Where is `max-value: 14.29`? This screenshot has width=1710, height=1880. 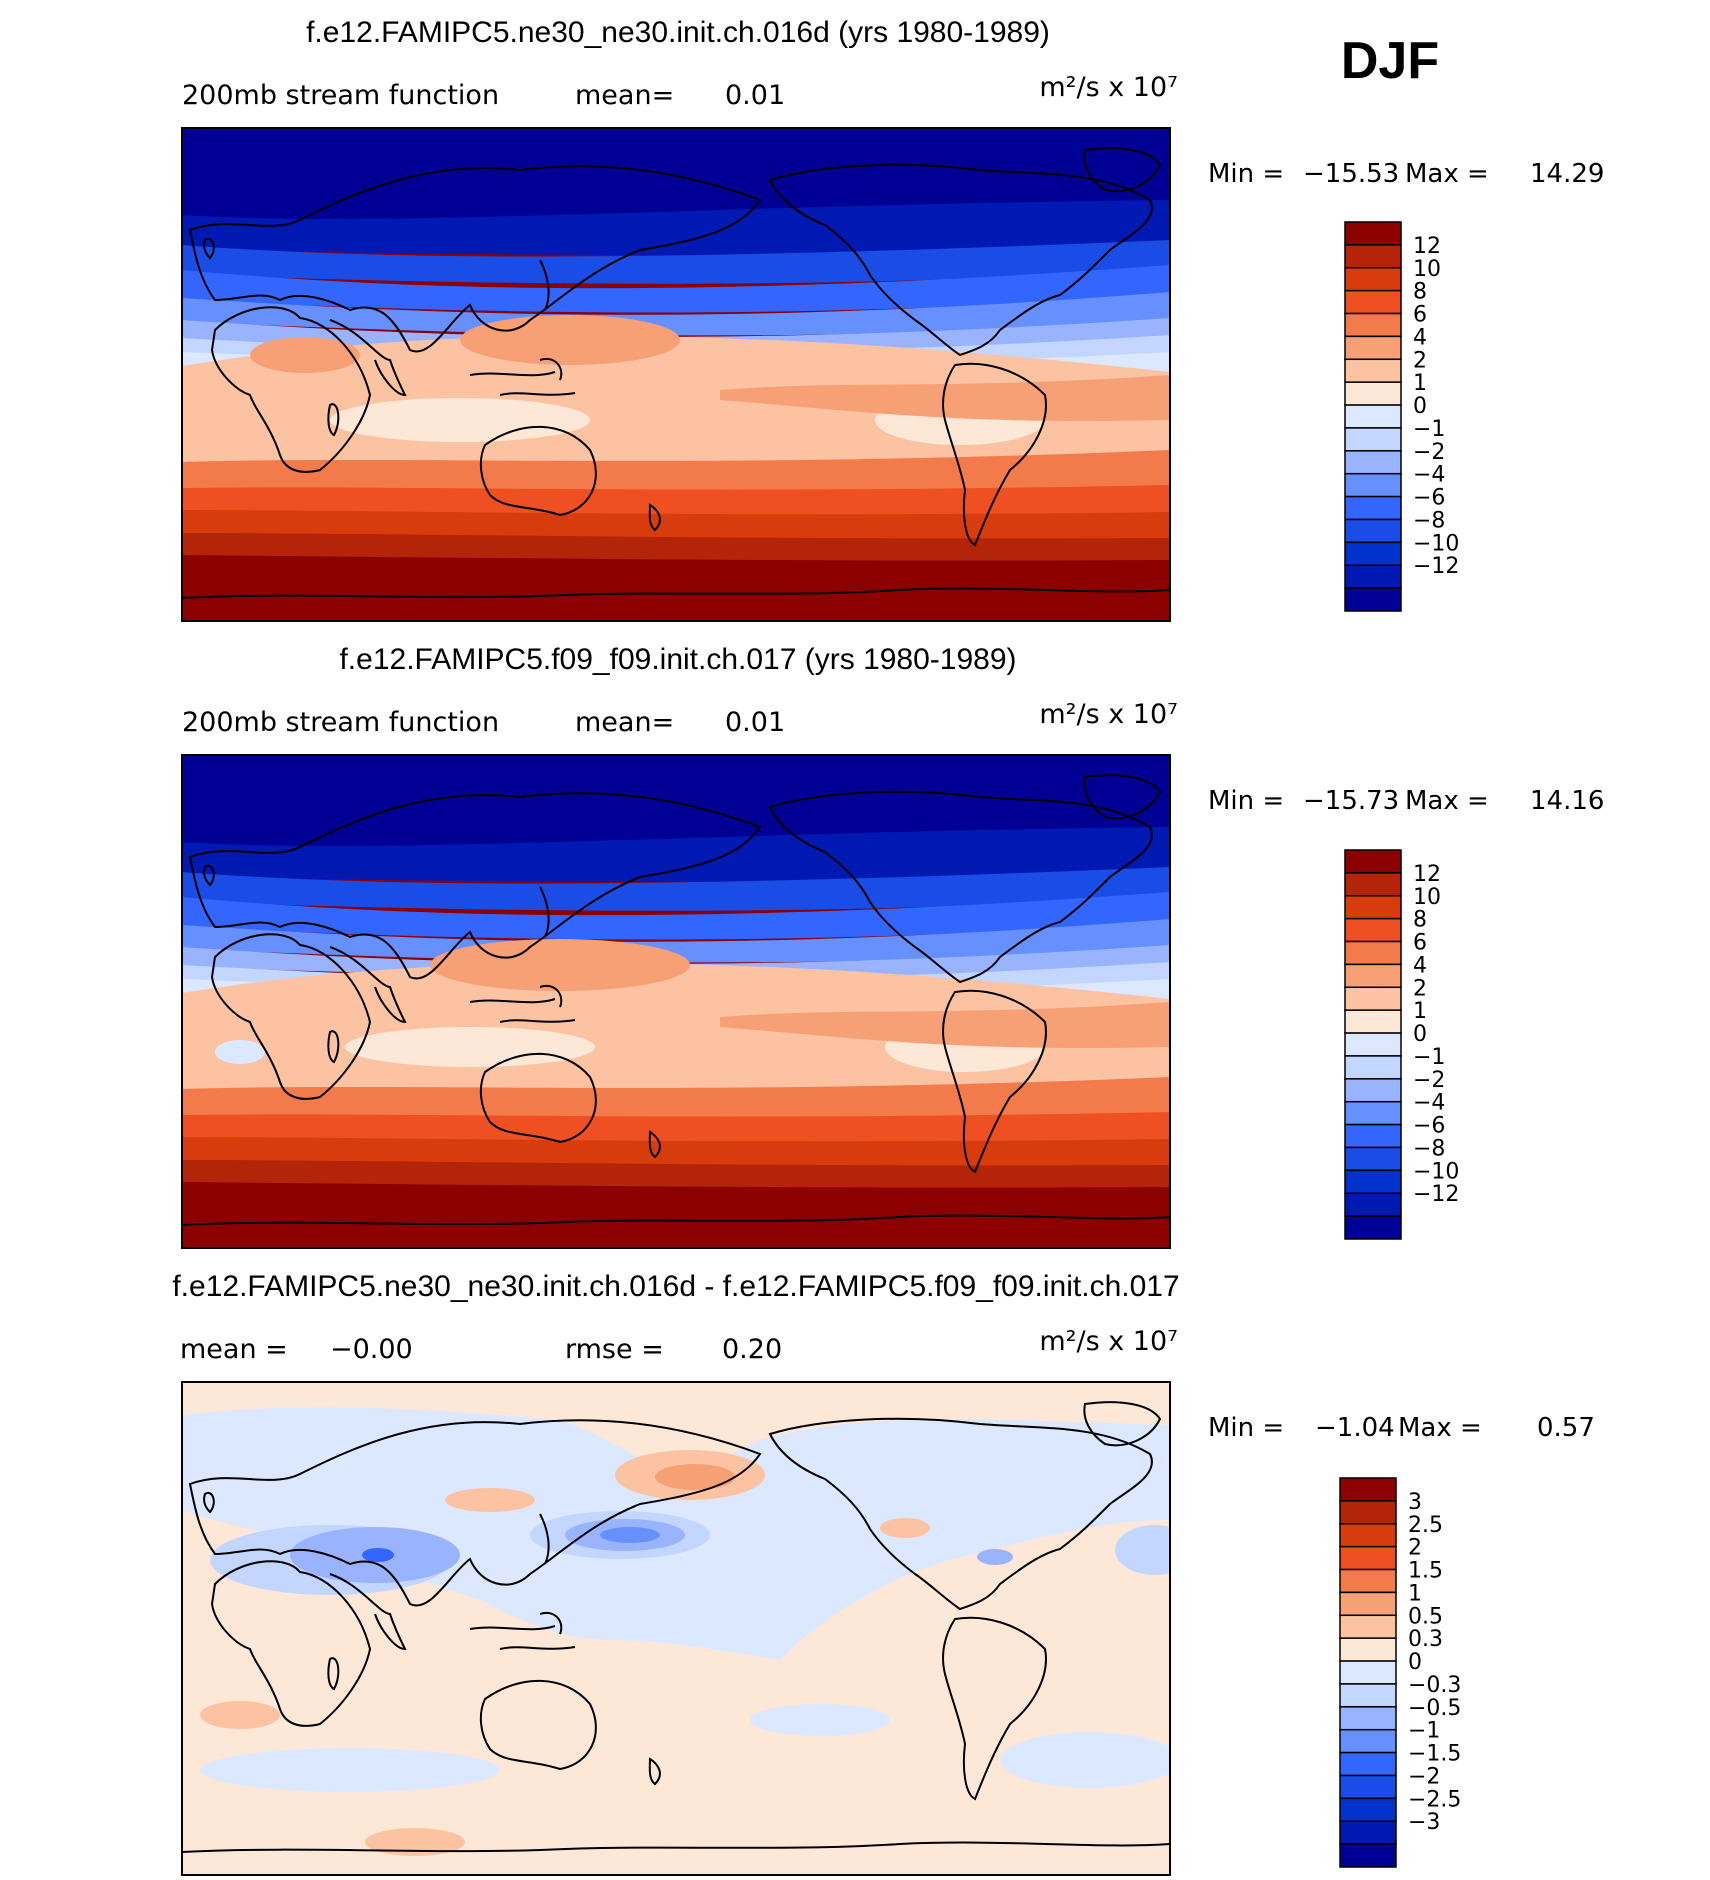
max-value: 14.29 is located at coordinates (1567, 174).